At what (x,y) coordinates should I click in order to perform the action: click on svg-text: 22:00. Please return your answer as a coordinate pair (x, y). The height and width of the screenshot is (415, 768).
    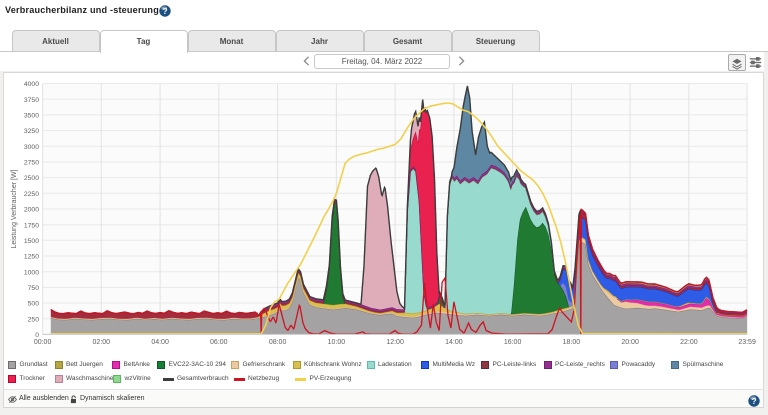
    Looking at the image, I should click on (689, 342).